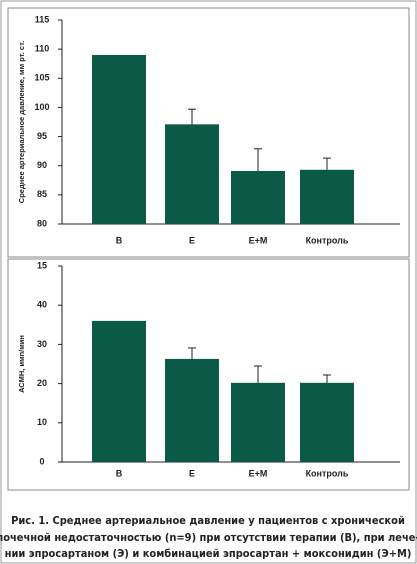 The height and width of the screenshot is (564, 417). Describe the element at coordinates (41, 78) in the screenshot. I see `y-tick-label: 105` at that location.